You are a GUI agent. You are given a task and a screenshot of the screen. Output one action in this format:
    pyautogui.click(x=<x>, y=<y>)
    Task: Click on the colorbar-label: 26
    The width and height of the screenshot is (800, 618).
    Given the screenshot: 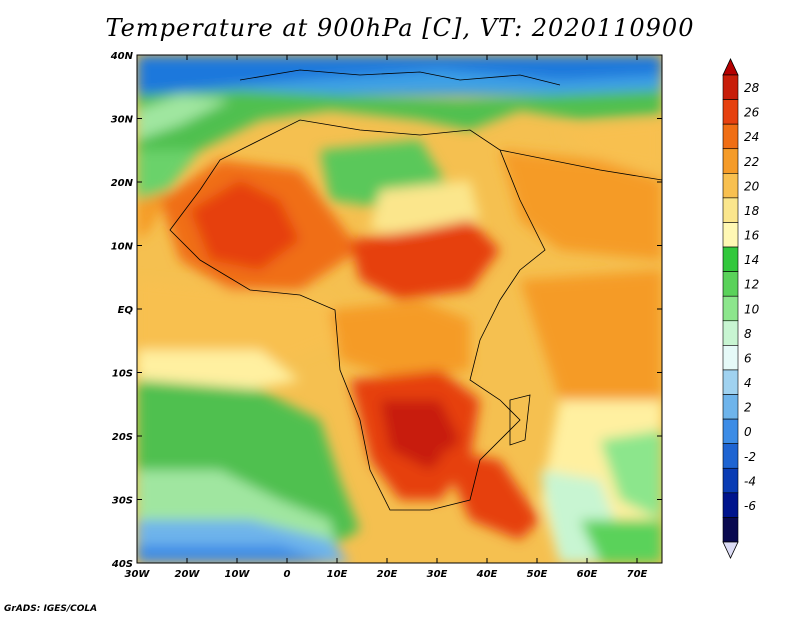 What is the action you would take?
    pyautogui.click(x=752, y=113)
    